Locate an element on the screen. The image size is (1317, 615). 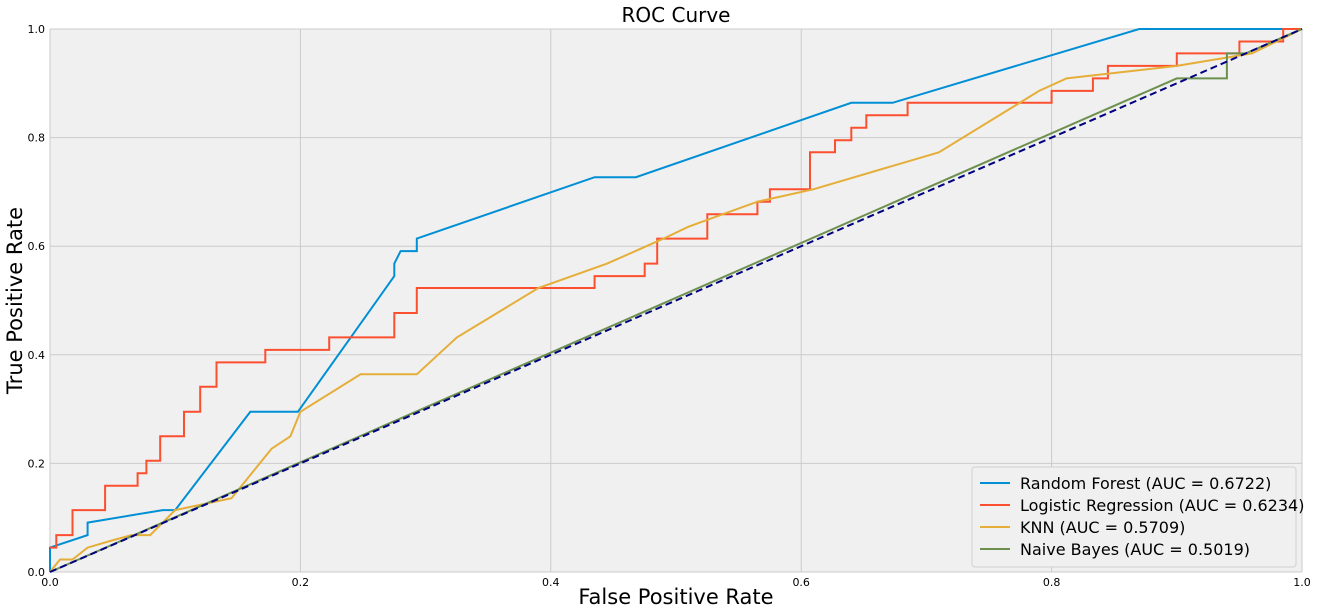
x-tick-label: 0.0 is located at coordinates (50, 582).